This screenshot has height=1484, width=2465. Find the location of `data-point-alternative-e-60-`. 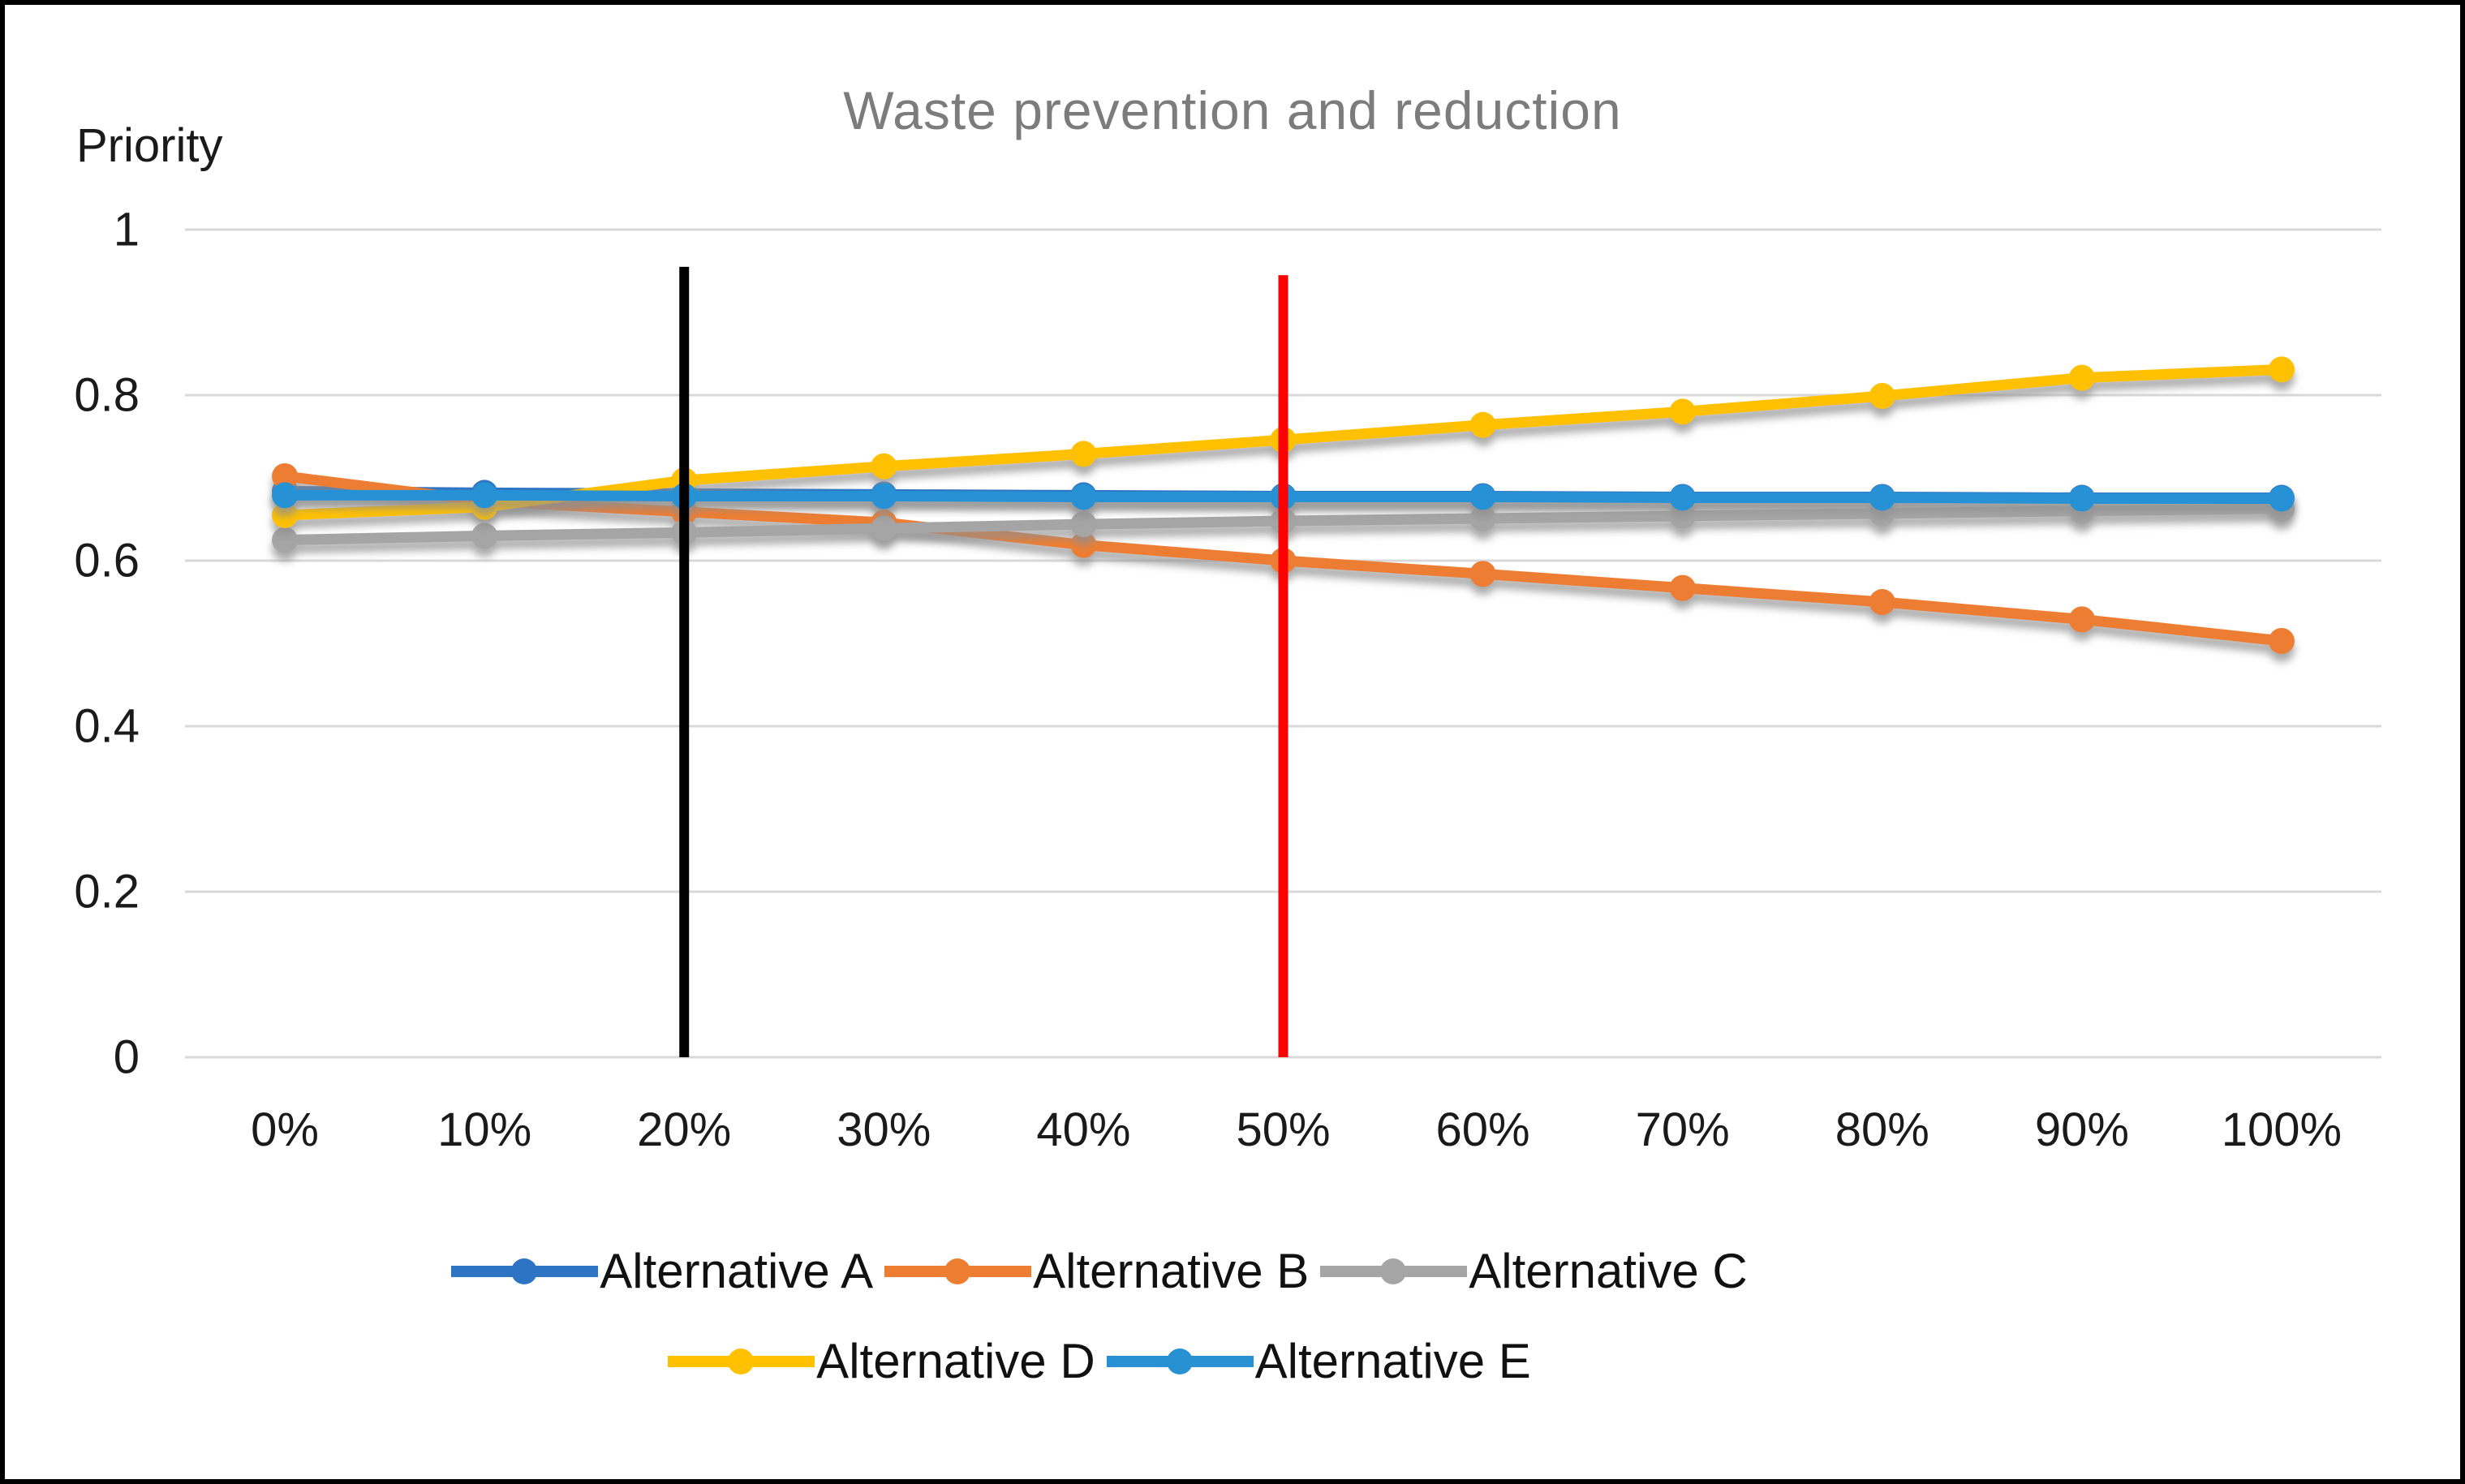

data-point-alternative-e-60- is located at coordinates (1482, 497).